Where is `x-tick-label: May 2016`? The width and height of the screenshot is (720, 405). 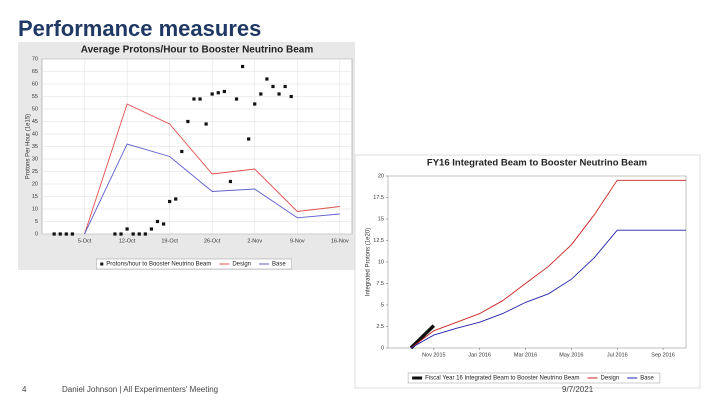 x-tick-label: May 2016 is located at coordinates (571, 355).